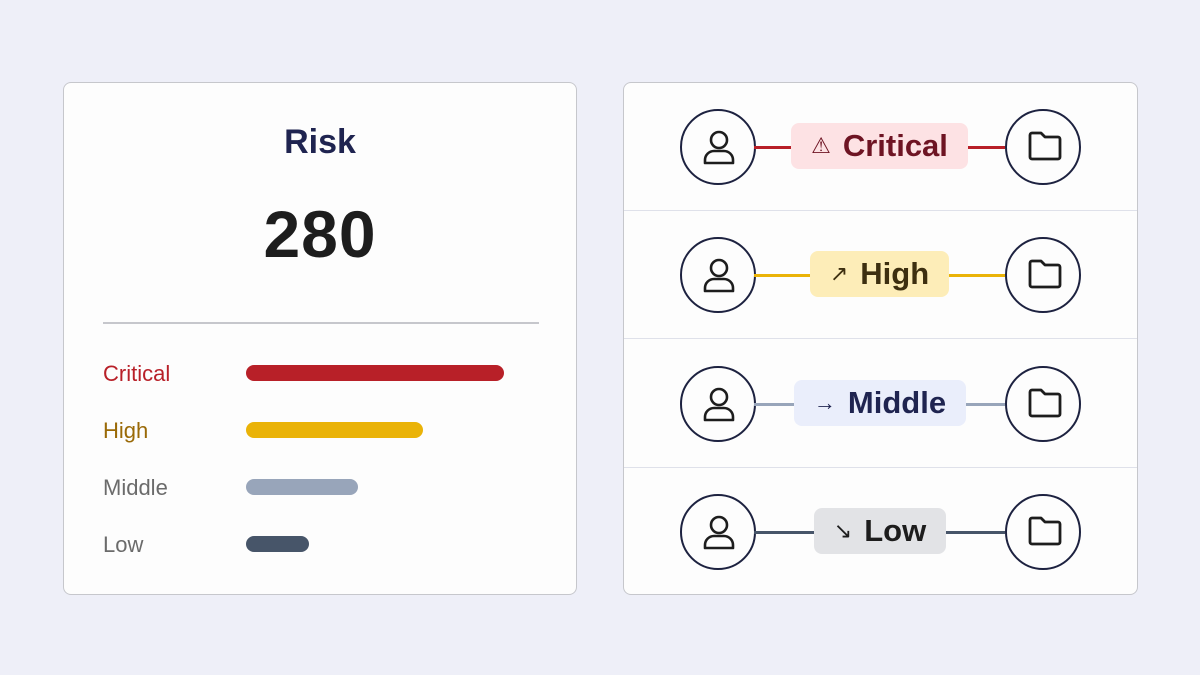 The width and height of the screenshot is (1200, 675). I want to click on risk-title: Risk, so click(320, 142).